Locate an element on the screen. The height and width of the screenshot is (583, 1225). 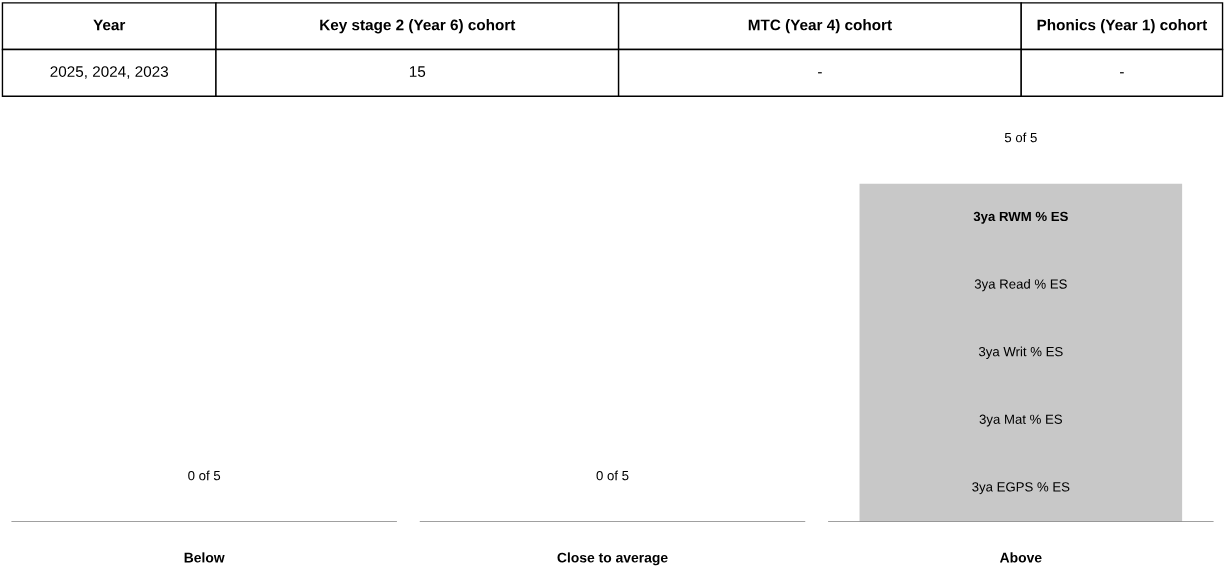
annotation: 3ya RWM % ES is located at coordinates (1020, 217).